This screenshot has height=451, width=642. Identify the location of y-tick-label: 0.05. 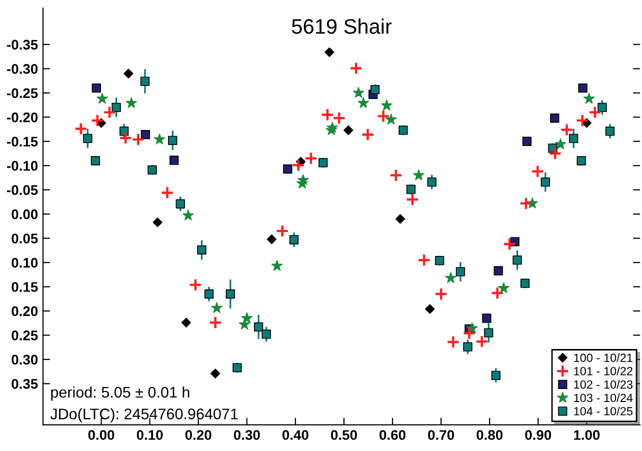
(25, 239).